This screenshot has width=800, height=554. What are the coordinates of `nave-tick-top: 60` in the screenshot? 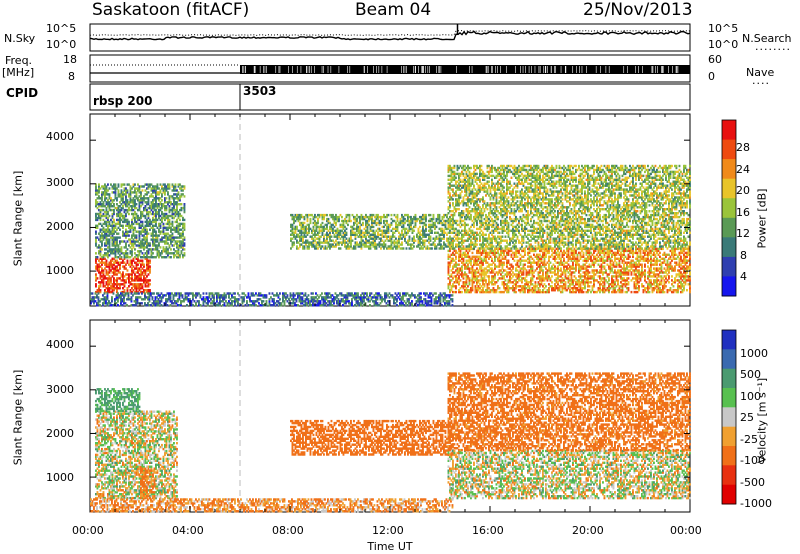 It's located at (715, 59).